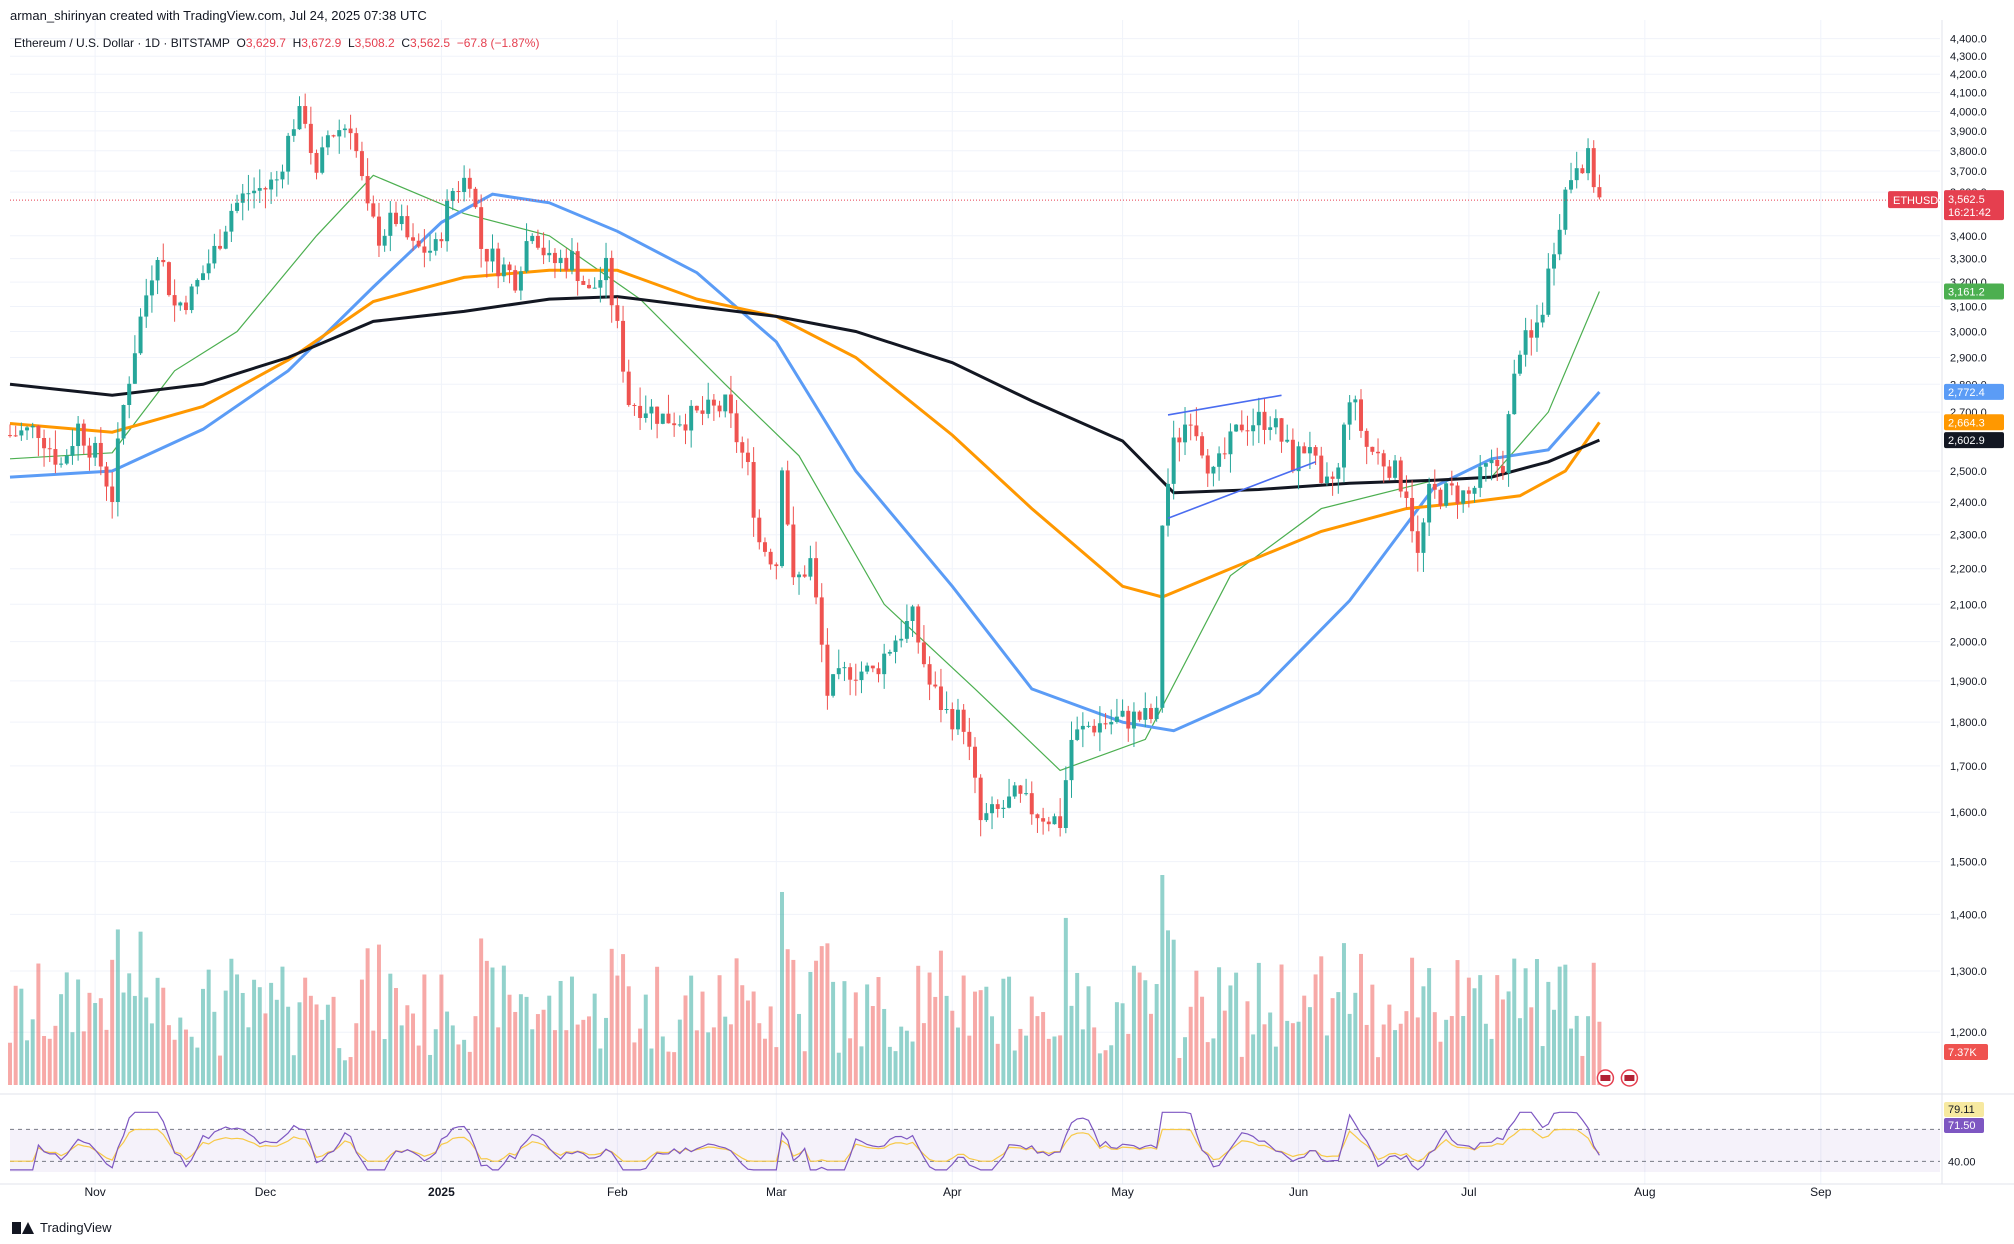  I want to click on event-flags, so click(1617, 1078).